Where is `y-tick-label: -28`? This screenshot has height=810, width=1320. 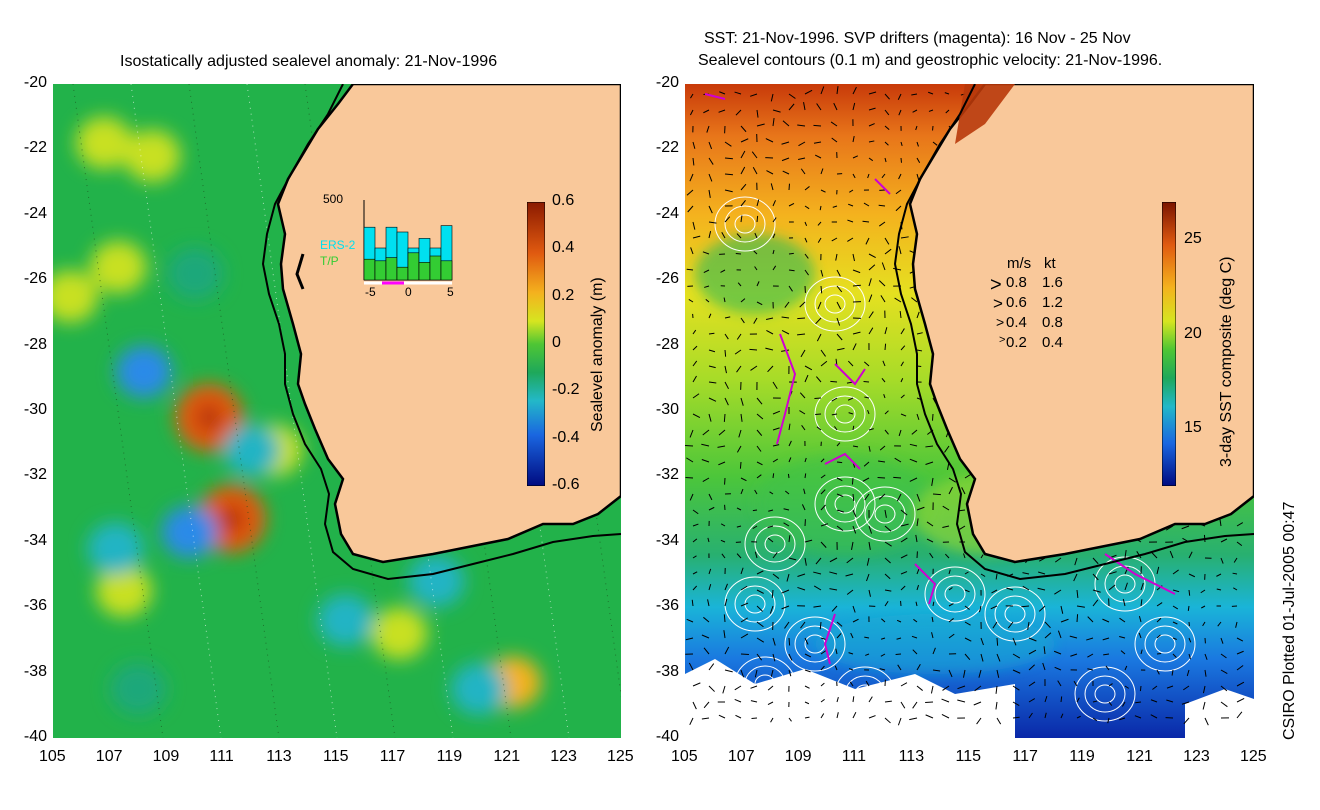 y-tick-label: -28 is located at coordinates (667, 344).